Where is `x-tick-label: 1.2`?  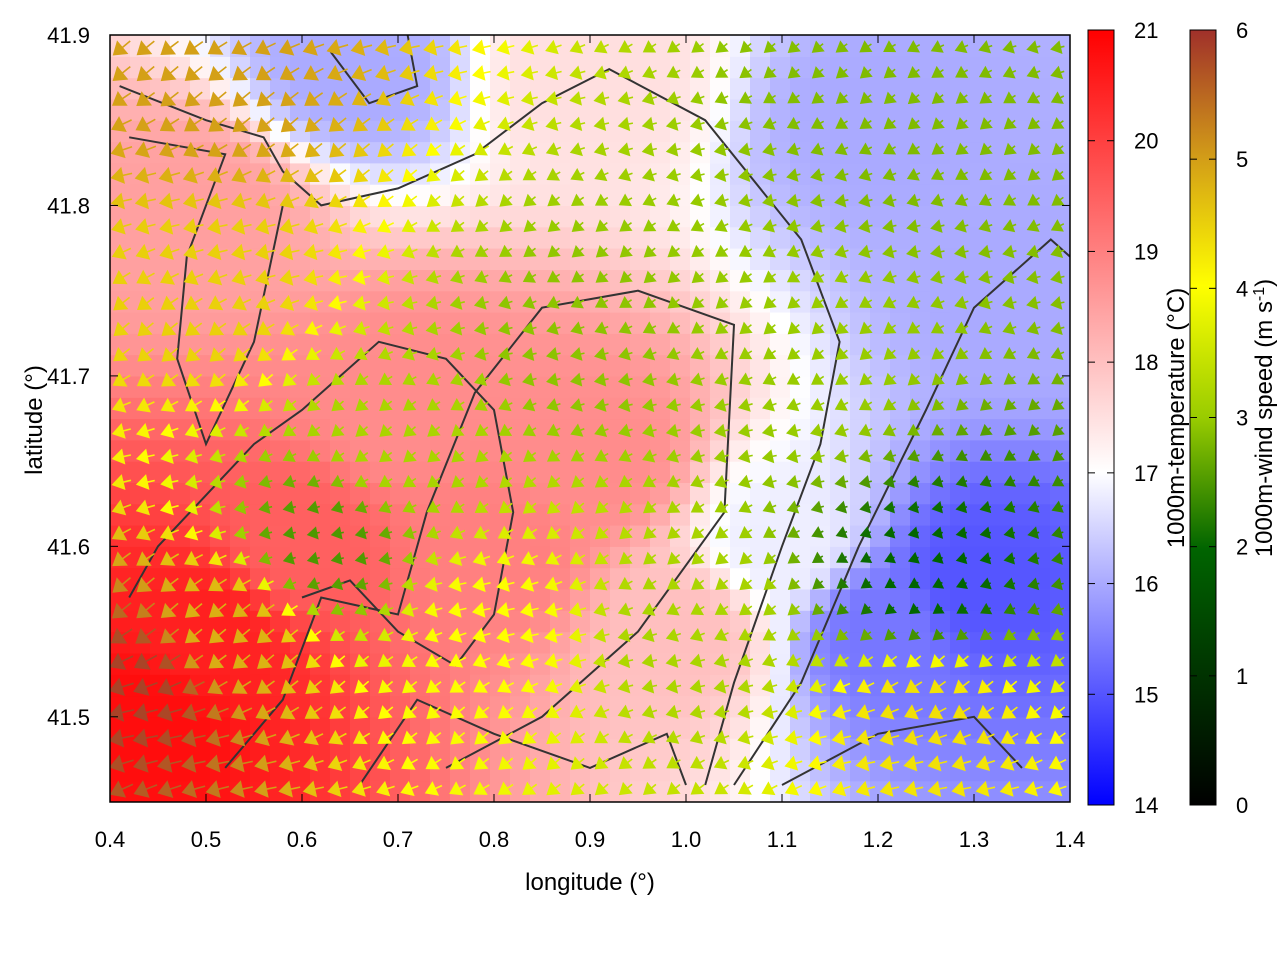 x-tick-label: 1.2 is located at coordinates (878, 839).